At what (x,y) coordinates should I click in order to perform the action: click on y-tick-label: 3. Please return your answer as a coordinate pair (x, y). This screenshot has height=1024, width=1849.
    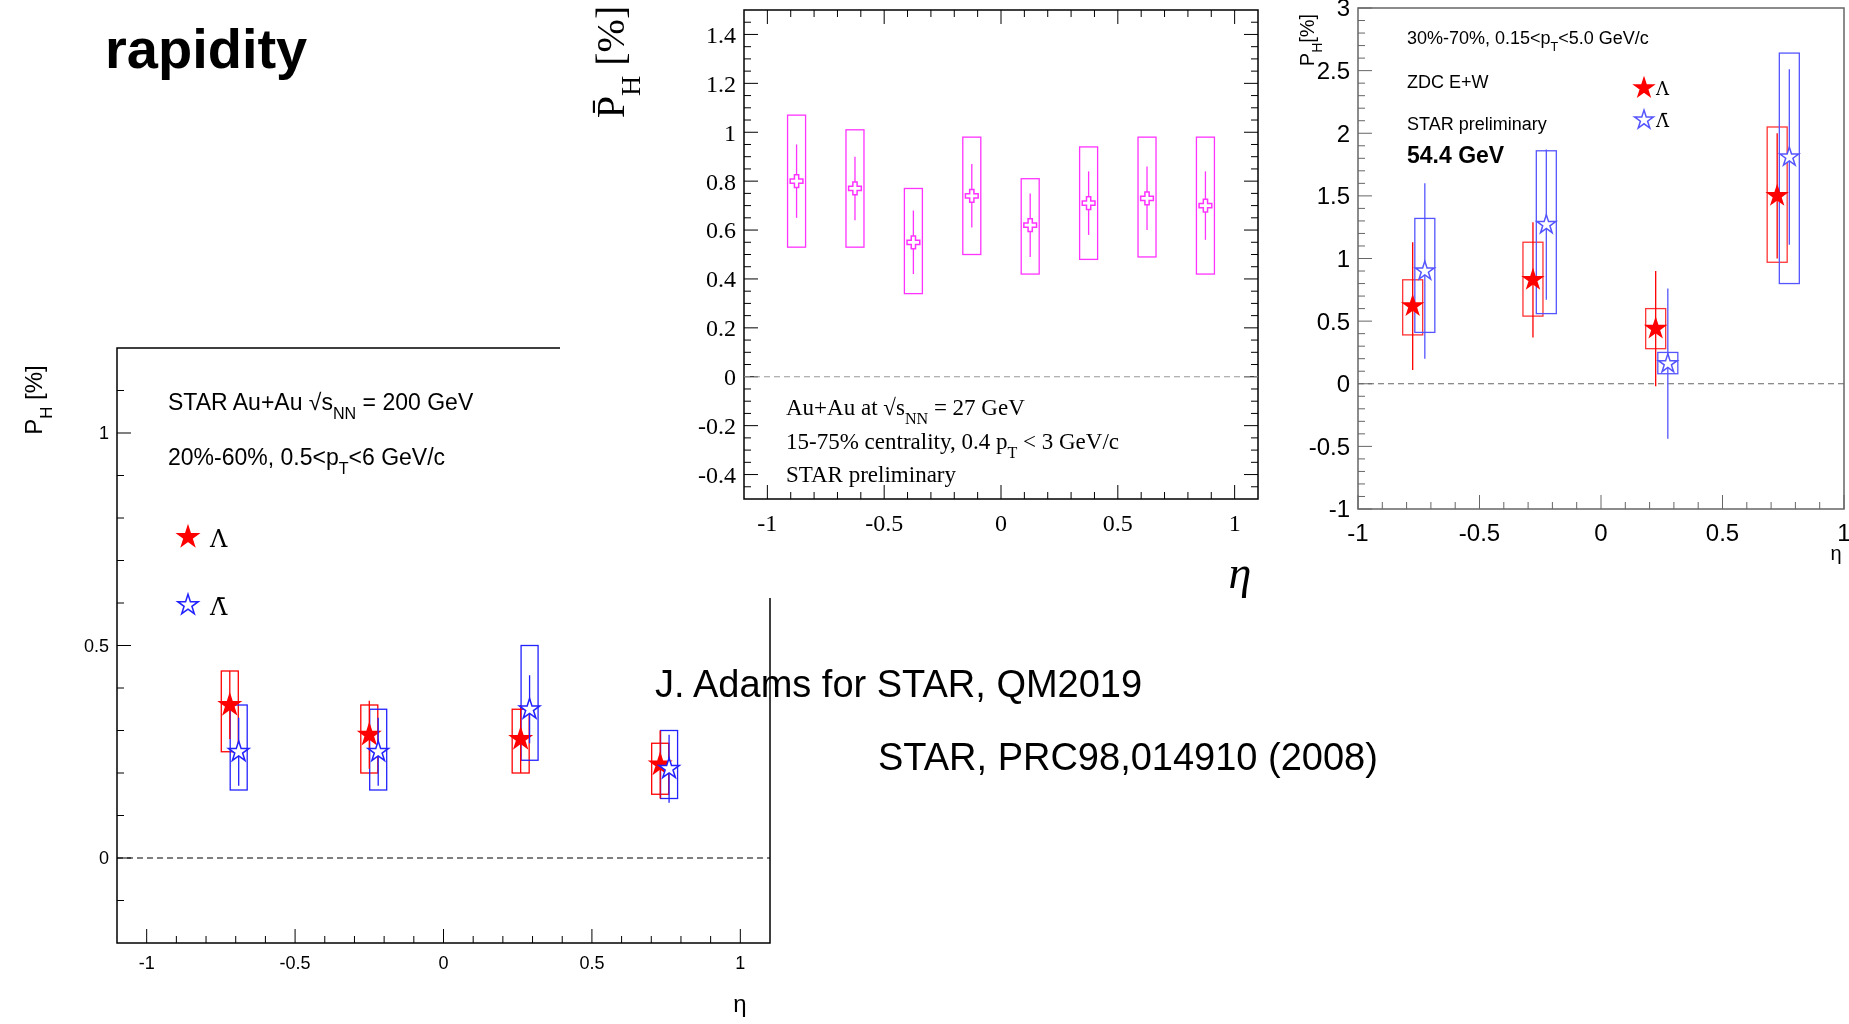
    Looking at the image, I should click on (1343, 11).